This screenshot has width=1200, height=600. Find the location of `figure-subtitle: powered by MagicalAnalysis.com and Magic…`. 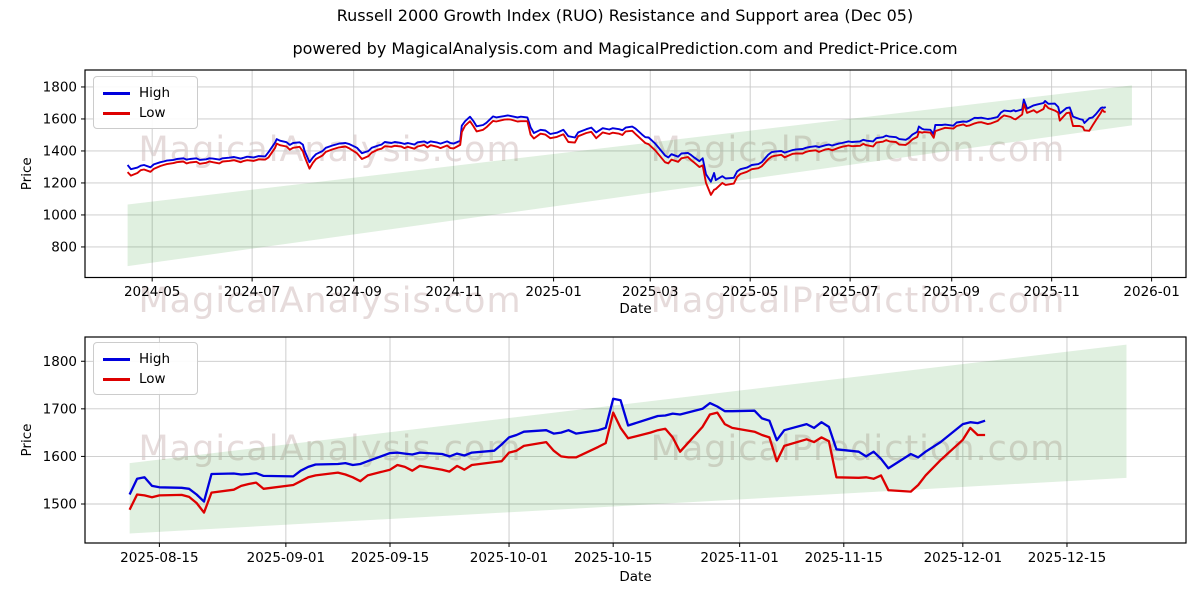

figure-subtitle: powered by MagicalAnalysis.com and Magic… is located at coordinates (625, 48).